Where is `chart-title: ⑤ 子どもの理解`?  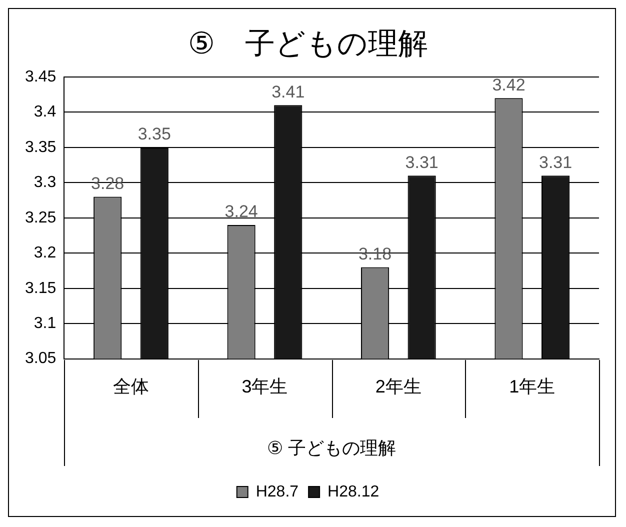
chart-title: ⑤ 子どもの理解 is located at coordinates (308, 43).